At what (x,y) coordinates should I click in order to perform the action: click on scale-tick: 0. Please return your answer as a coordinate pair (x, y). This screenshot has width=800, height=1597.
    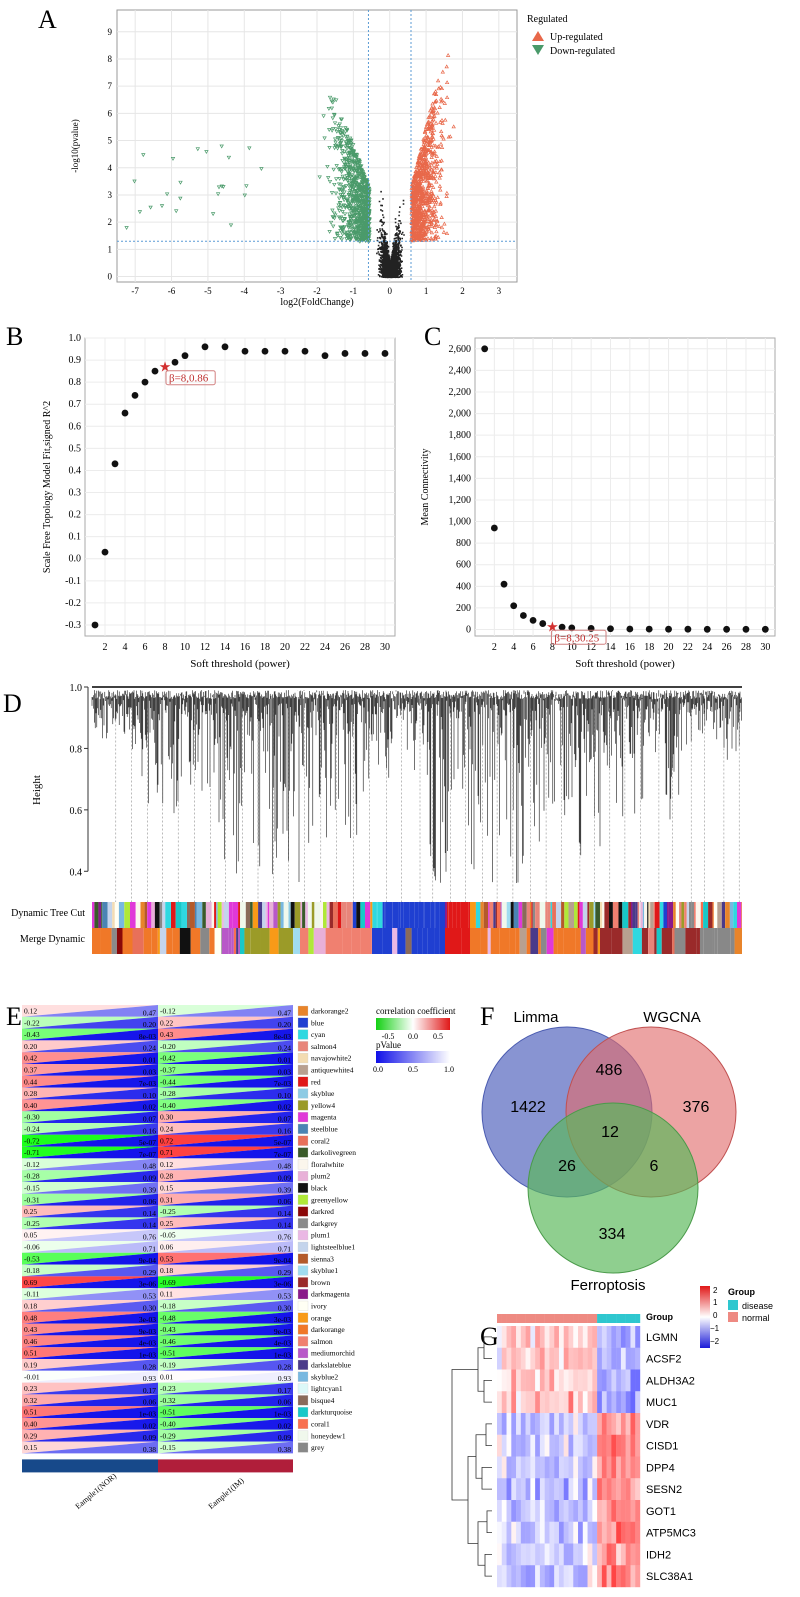
    Looking at the image, I should click on (715, 1315).